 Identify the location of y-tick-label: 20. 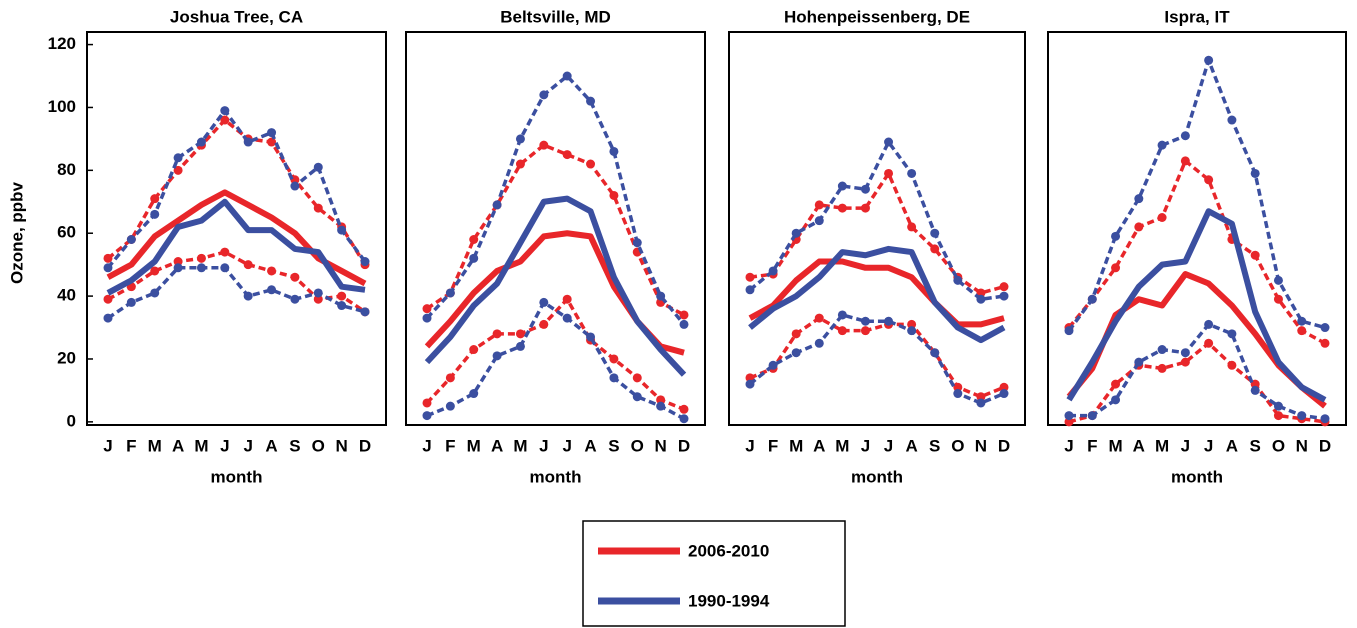
(66, 357).